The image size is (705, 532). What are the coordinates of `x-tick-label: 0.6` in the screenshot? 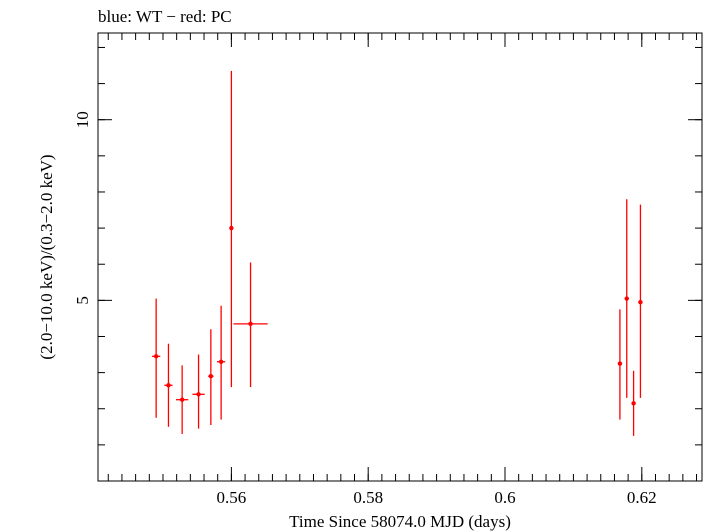 It's located at (504, 497).